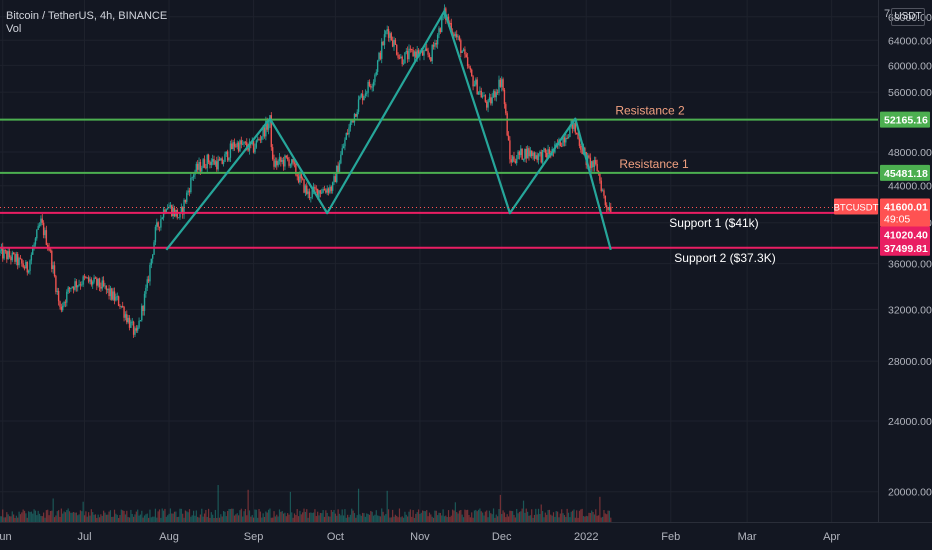 Image resolution: width=932 pixels, height=550 pixels. Describe the element at coordinates (910, 41) in the screenshot. I see `y-tick-label: 64000.00` at that location.